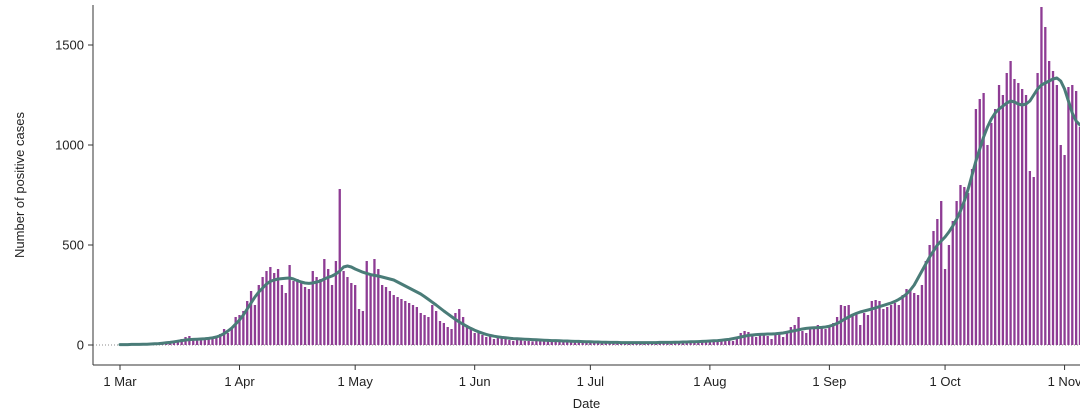 The image size is (1080, 415). Describe the element at coordinates (120, 381) in the screenshot. I see `x-tick-label: 1 Mar` at that location.